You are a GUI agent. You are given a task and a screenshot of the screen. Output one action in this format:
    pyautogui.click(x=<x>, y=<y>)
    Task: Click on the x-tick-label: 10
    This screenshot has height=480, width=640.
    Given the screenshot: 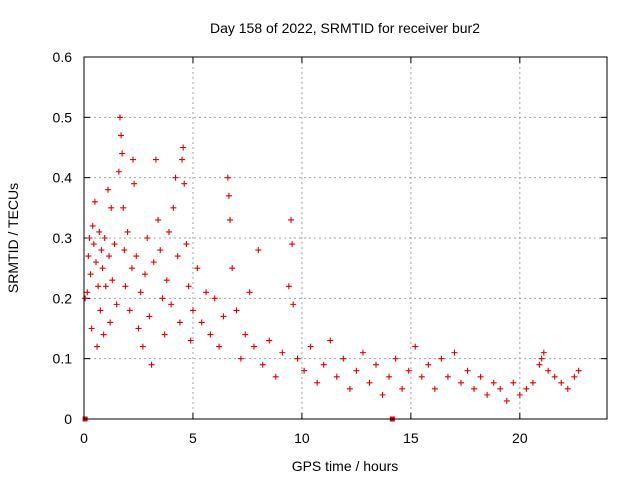 What is the action you would take?
    pyautogui.click(x=302, y=438)
    